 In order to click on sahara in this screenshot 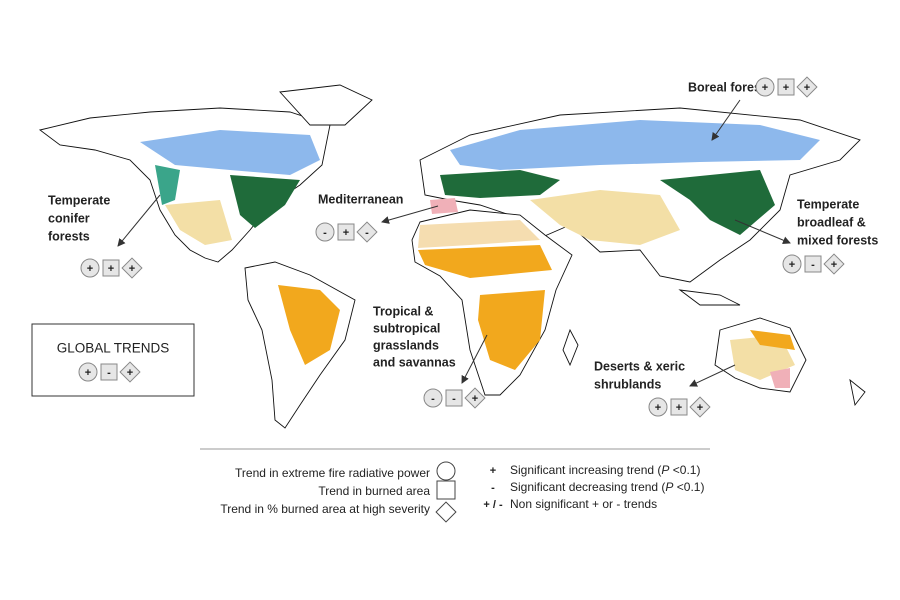, I will do `click(479, 234)`.